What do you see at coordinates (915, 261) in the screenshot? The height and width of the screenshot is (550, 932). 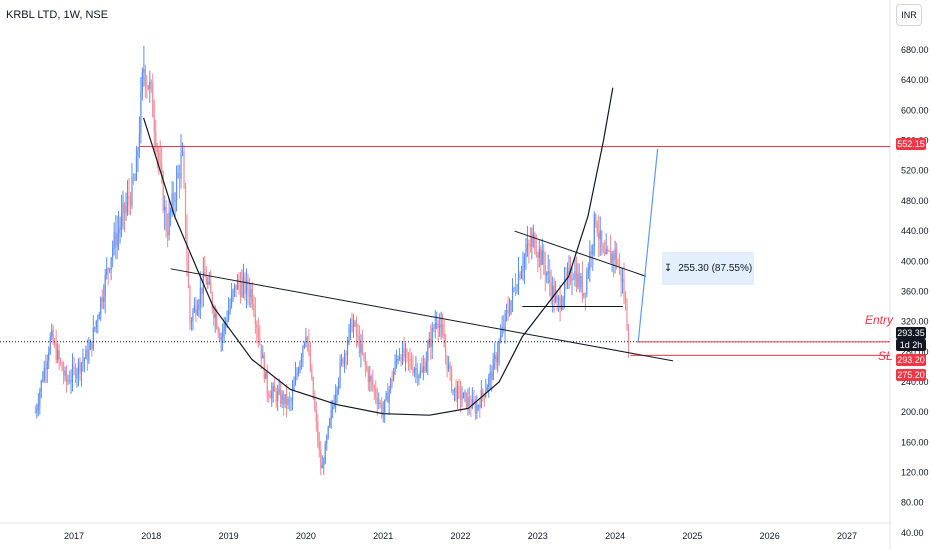 I see `y-tick-label: 400.00` at bounding box center [915, 261].